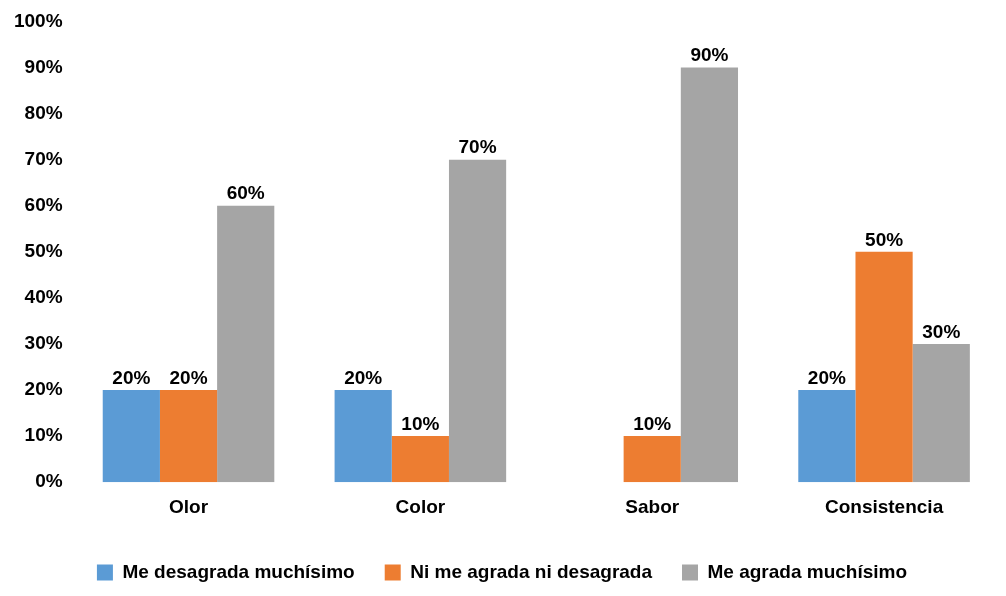  What do you see at coordinates (941, 331) in the screenshot?
I see `data-label: 30%` at bounding box center [941, 331].